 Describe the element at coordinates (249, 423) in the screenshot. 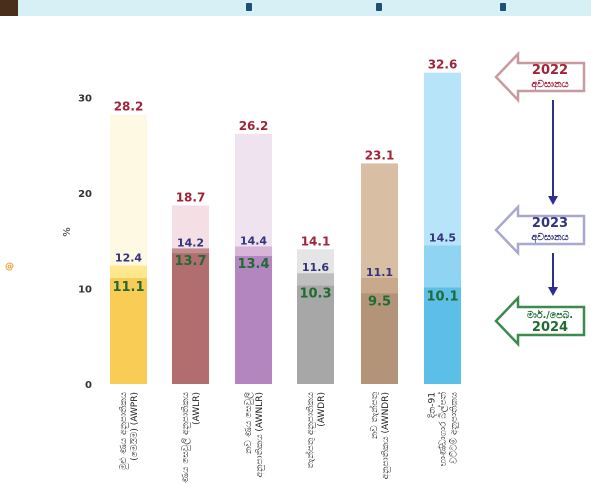

I see `category-label: නව ණය සෙවුලි` at that location.